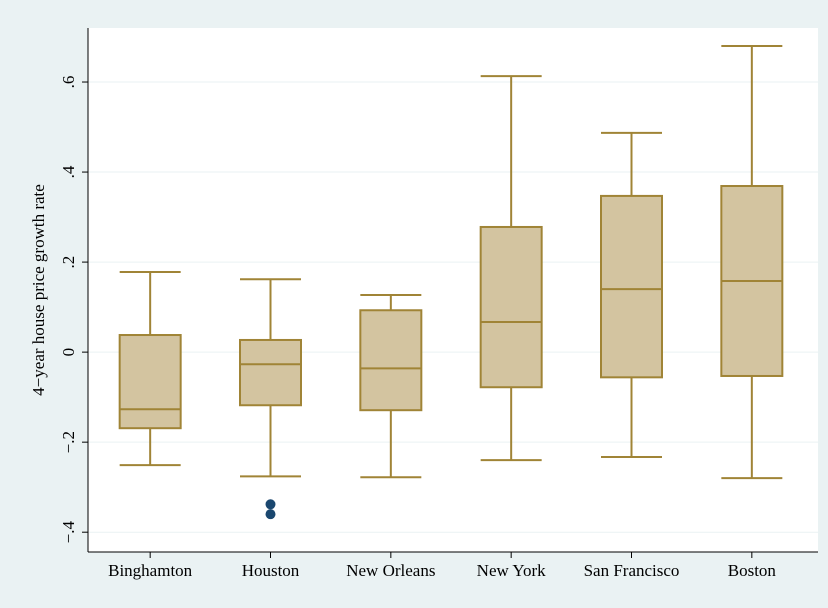 Image resolution: width=828 pixels, height=608 pixels. What do you see at coordinates (68, 532) in the screenshot?
I see `y-tick-label: −.4` at bounding box center [68, 532].